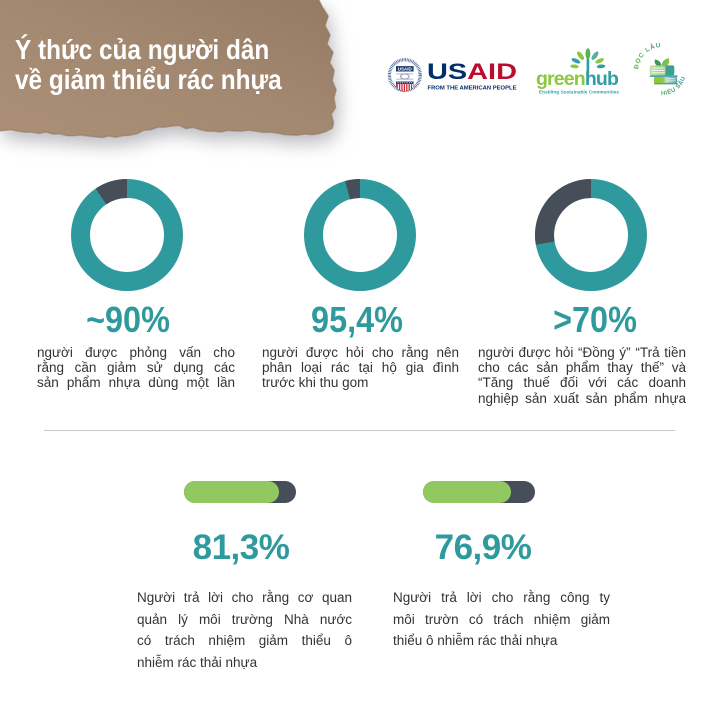 This screenshot has width=720, height=720. Describe the element at coordinates (579, 92) in the screenshot. I see `svg-text:Enabling Sustainable Communiti: Enabling Sustainable Communities` at that location.